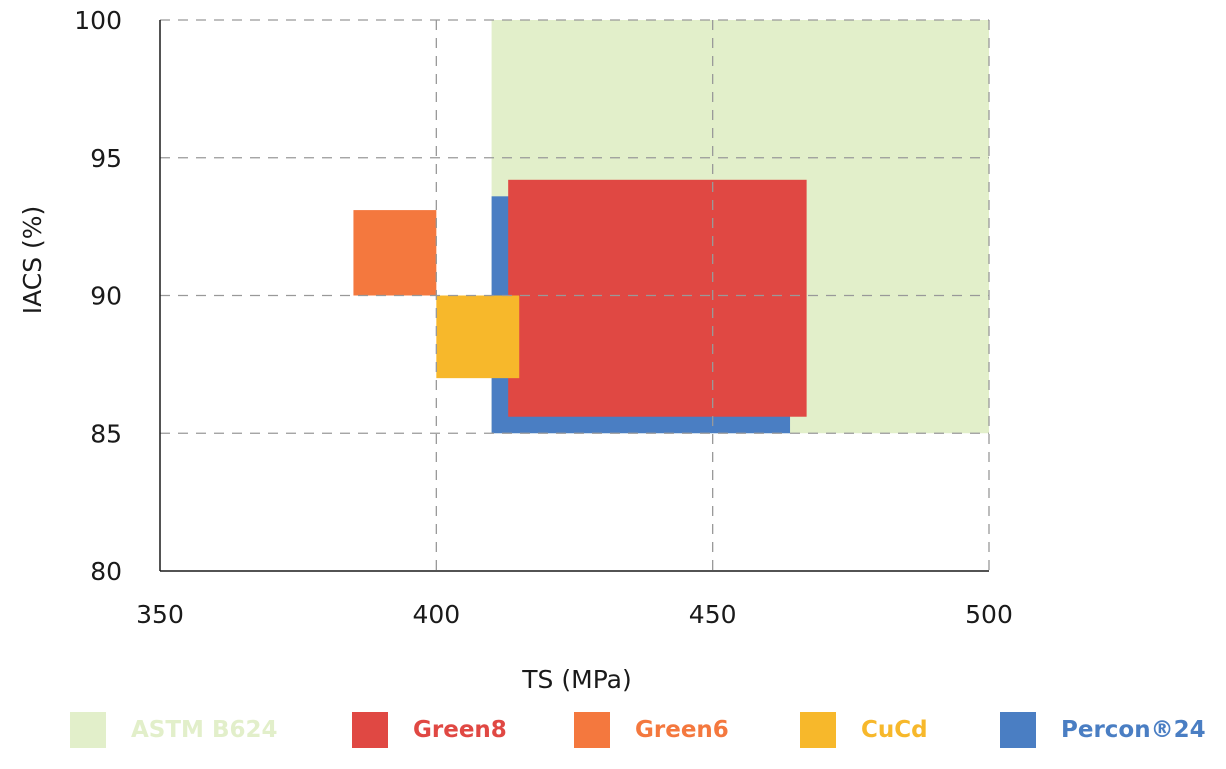 This screenshot has width=1226, height=769. What do you see at coordinates (106, 158) in the screenshot?
I see `y-tick-label: 95` at bounding box center [106, 158].